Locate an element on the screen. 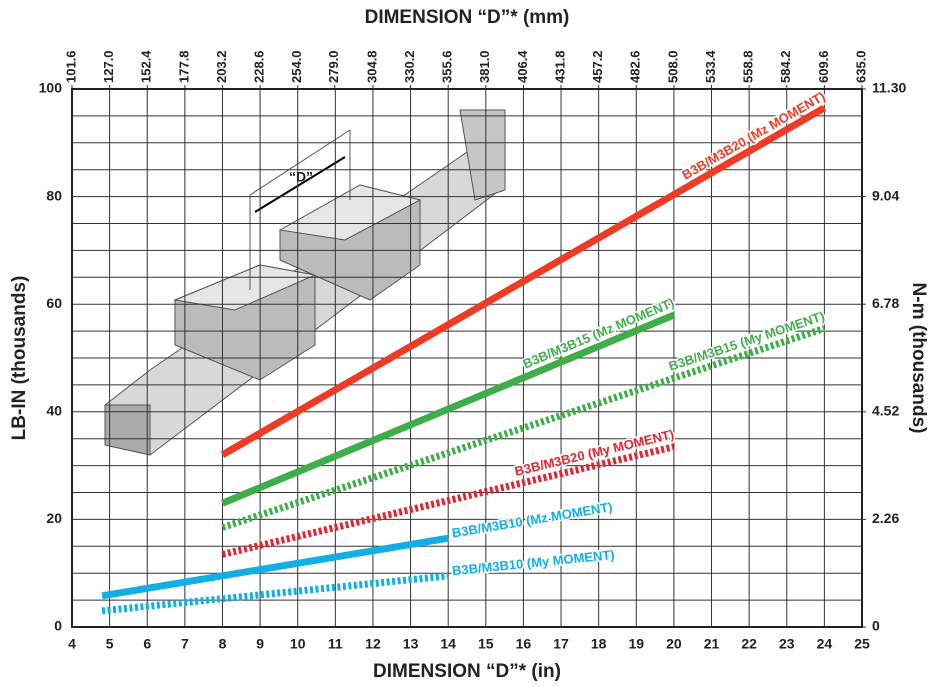  y2-tick-label: 11.30 is located at coordinates (889, 88).